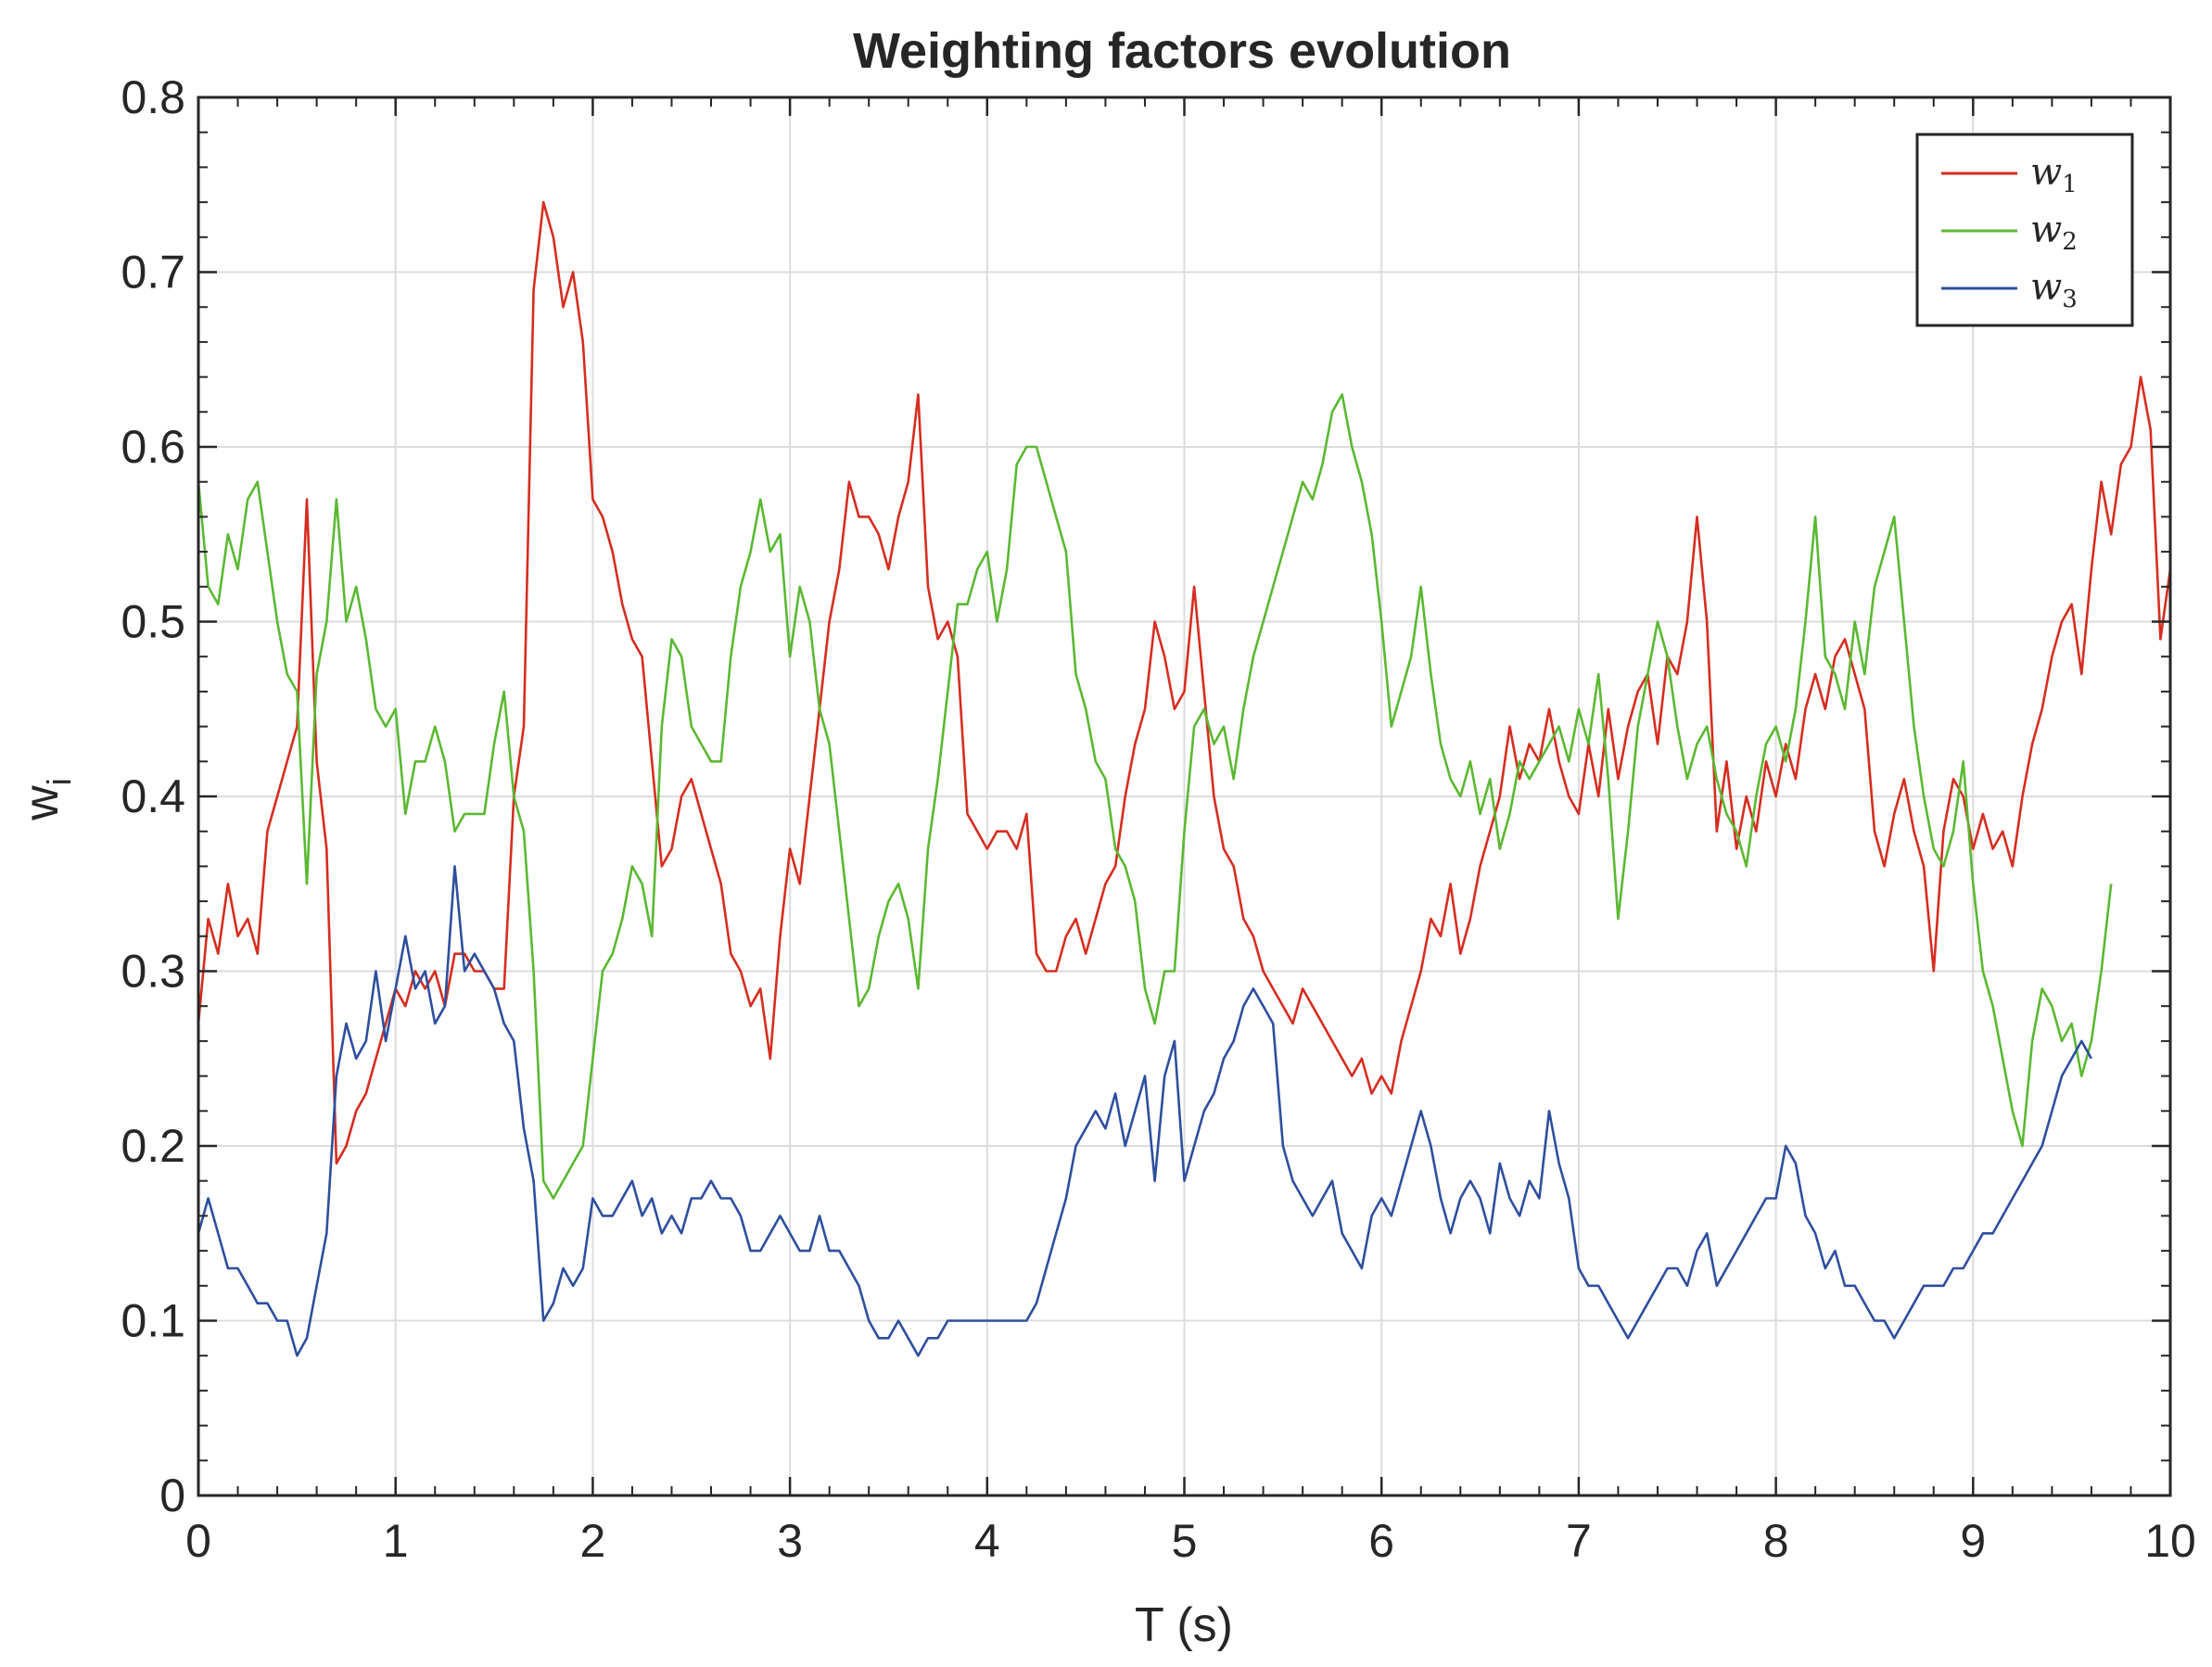 This screenshot has height=1667, width=2212. I want to click on x-tick-label: 3, so click(790, 1541).